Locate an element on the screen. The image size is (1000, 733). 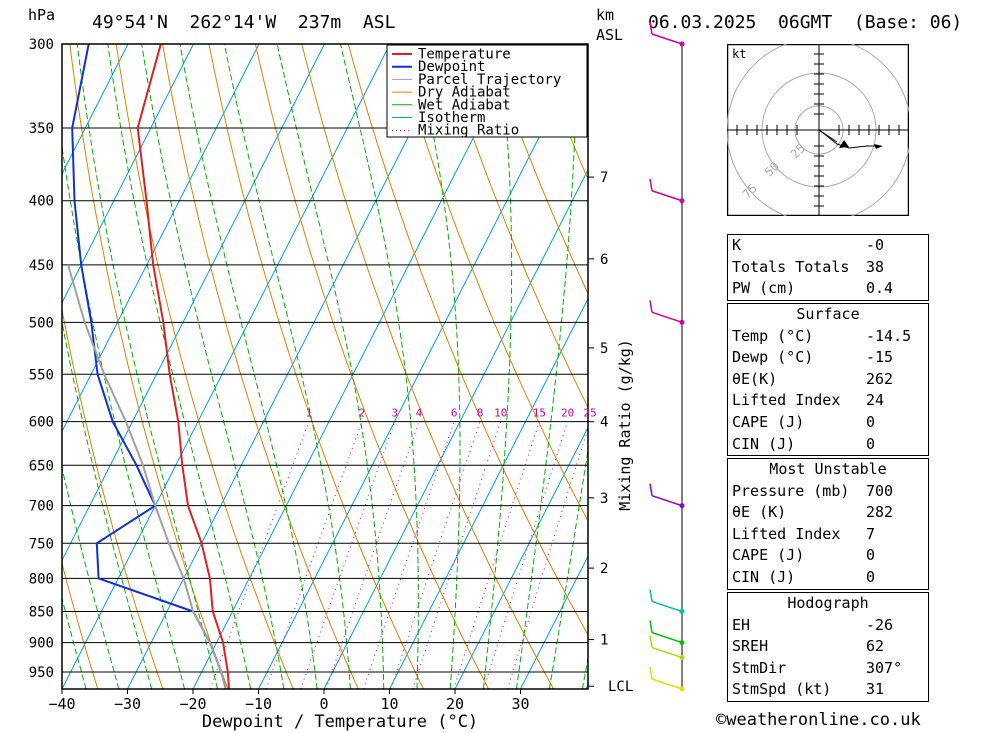
row-cin: CIN (J) 0 is located at coordinates (804, 443).